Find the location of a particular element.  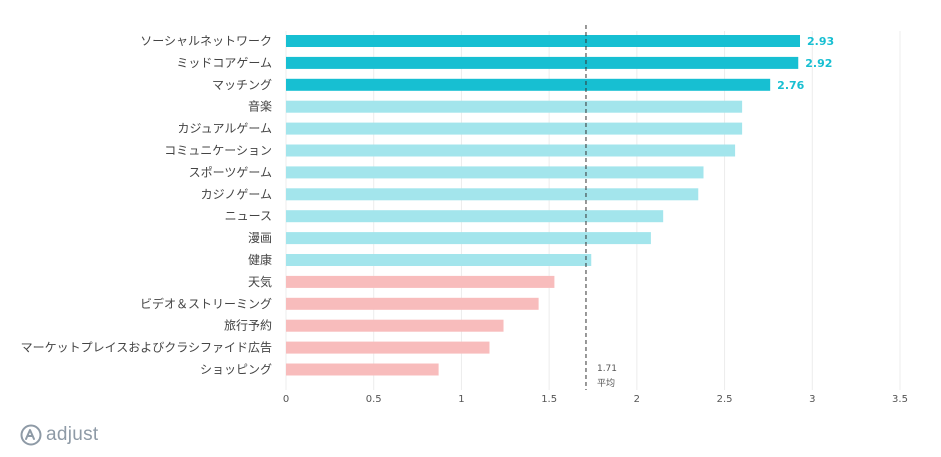

category-label: 音楽 is located at coordinates (260, 106).